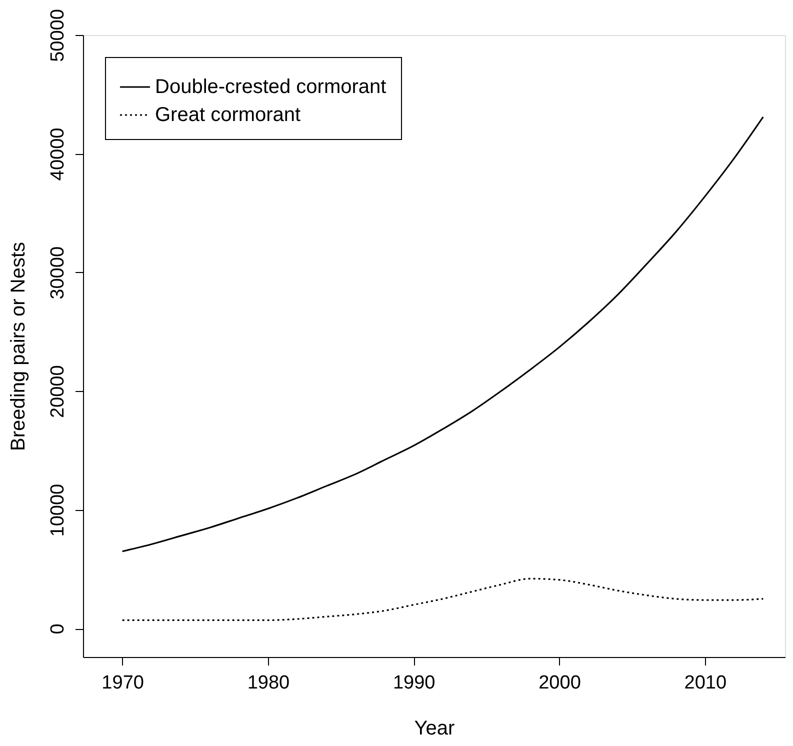  Describe the element at coordinates (559, 683) in the screenshot. I see `x-tick-label: 2000` at that location.